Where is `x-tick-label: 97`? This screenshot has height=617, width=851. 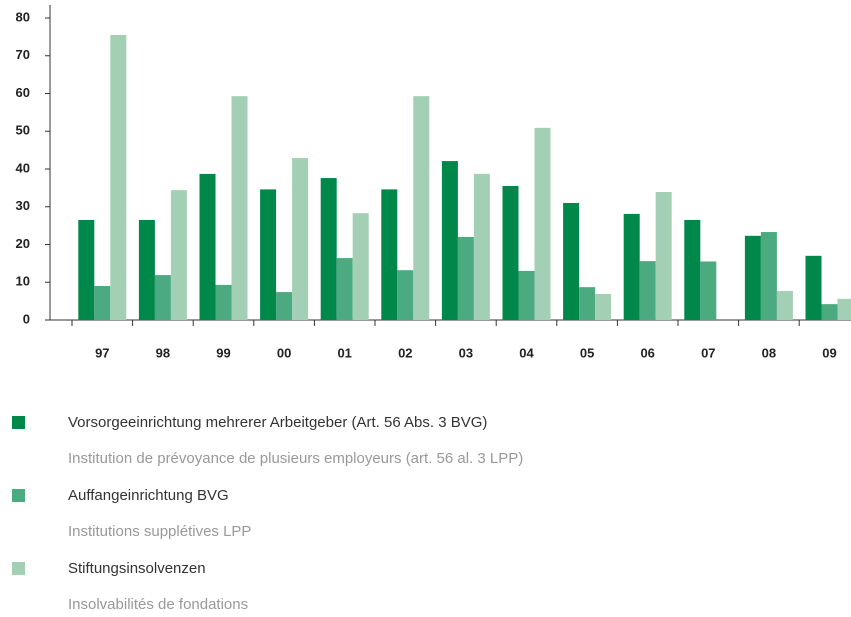
x-tick-label: 97 is located at coordinates (102, 352).